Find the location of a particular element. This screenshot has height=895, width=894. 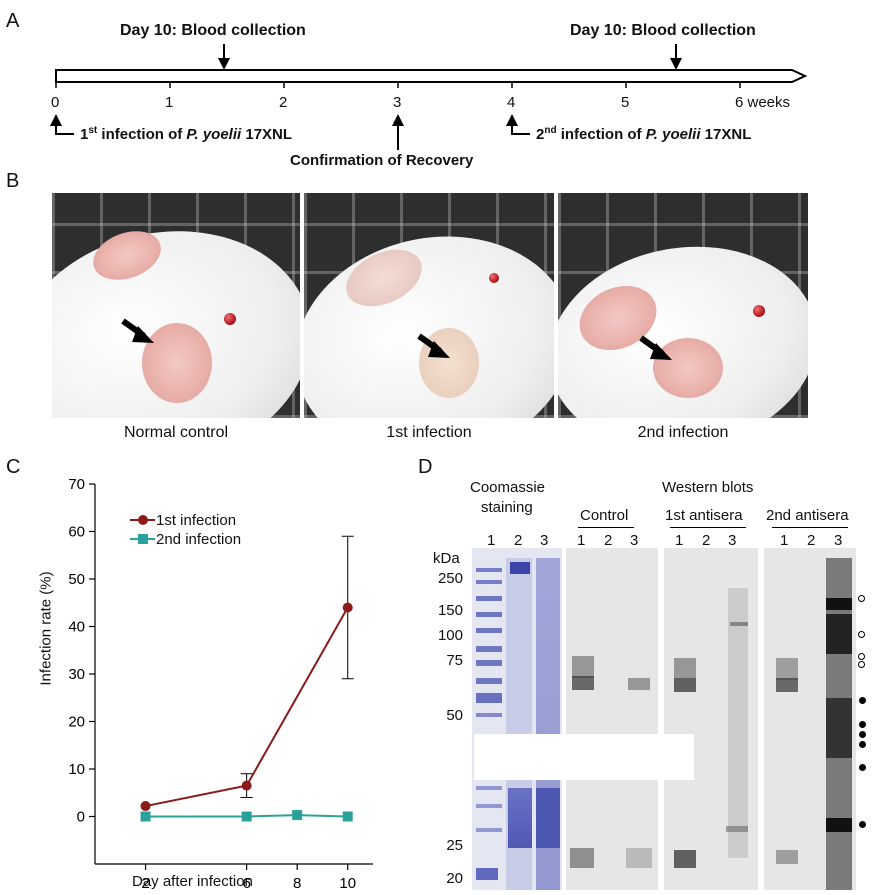

blood-collection-label-1: Day 10: Blood collection is located at coordinates (213, 30).